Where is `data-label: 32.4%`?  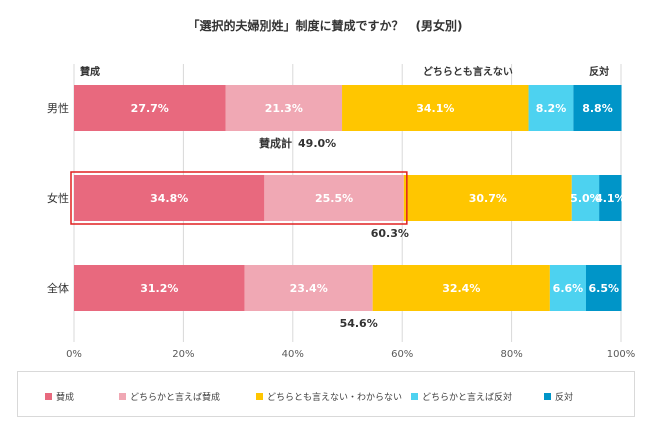 data-label: 32.4% is located at coordinates (461, 288).